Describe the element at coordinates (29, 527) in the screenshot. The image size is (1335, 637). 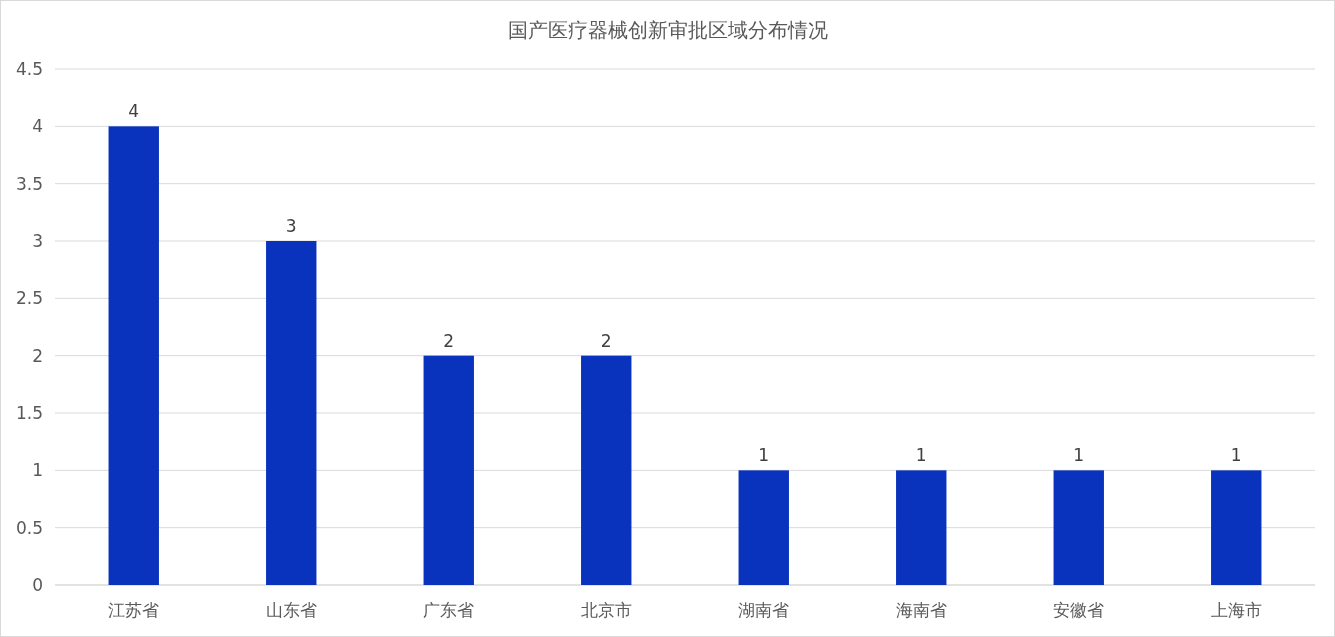
I see `ytick: 0.5` at that location.